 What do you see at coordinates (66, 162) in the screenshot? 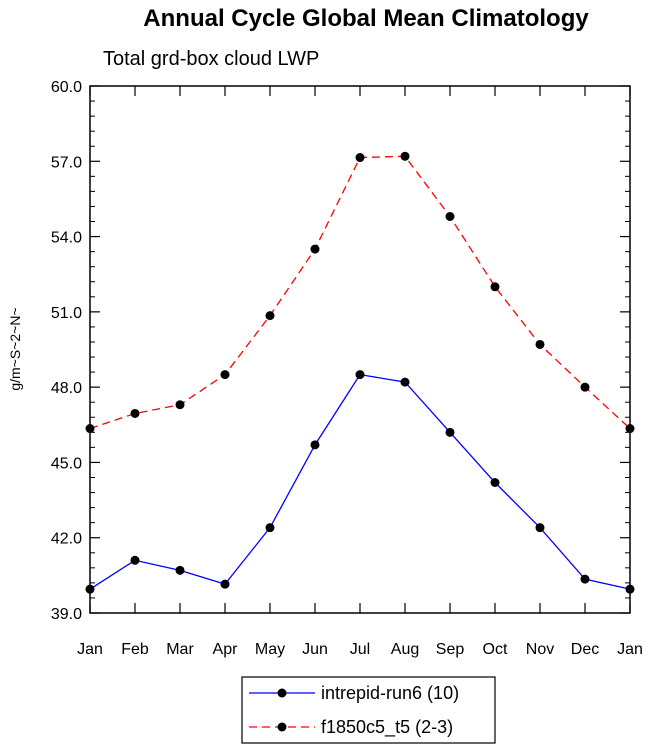
I see `y-tick-label: 57.0` at bounding box center [66, 162].